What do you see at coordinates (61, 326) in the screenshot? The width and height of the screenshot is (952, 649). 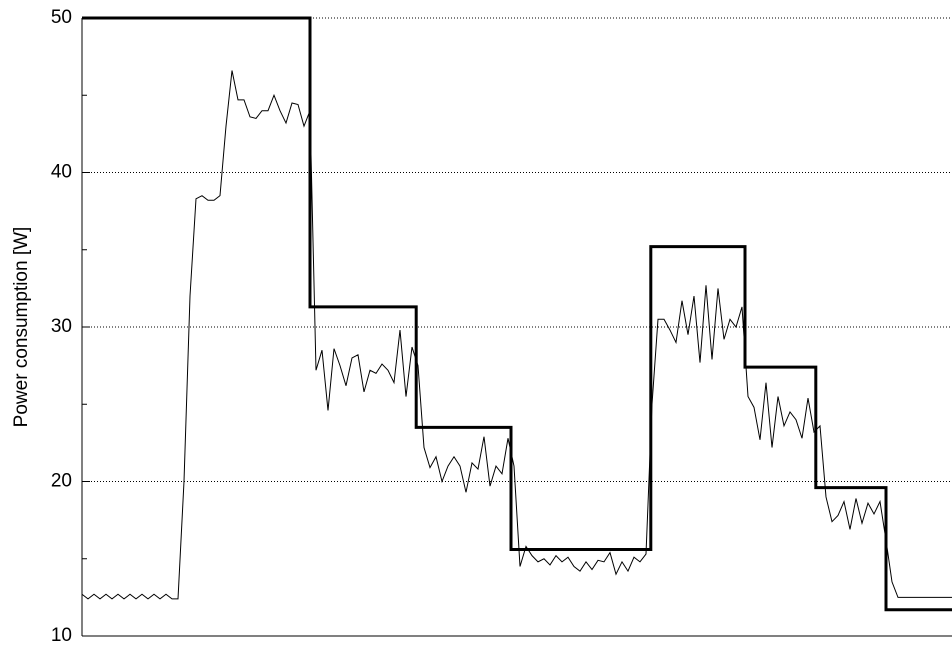 I see `y-tick-label: 30` at bounding box center [61, 326].